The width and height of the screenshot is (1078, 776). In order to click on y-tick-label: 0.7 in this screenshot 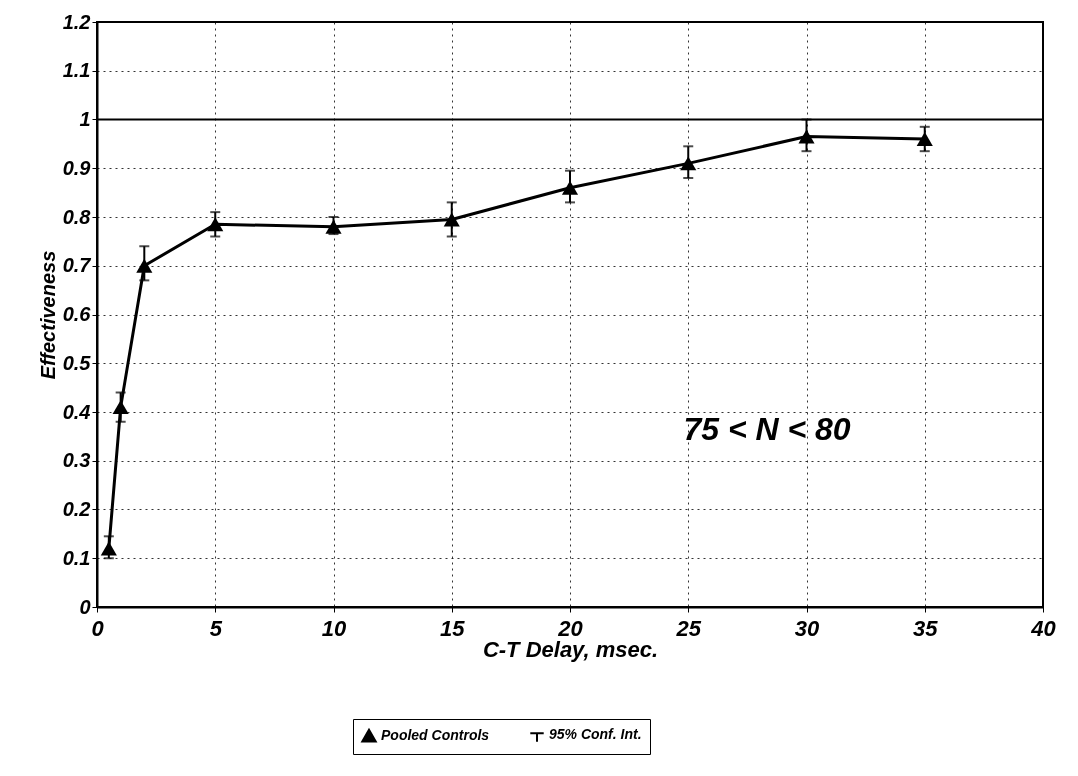, I will do `click(77, 265)`.